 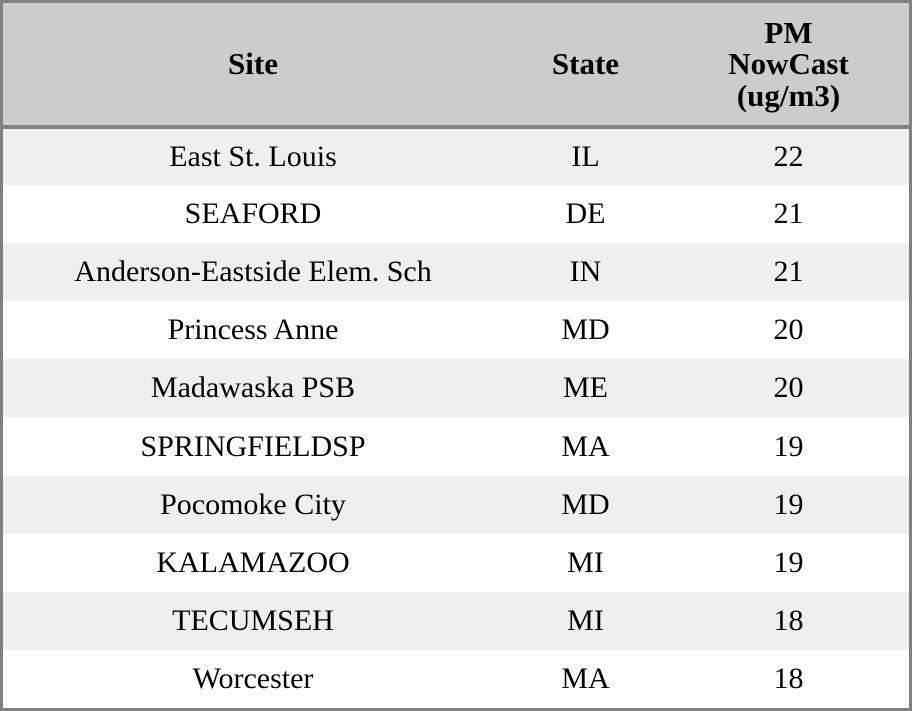 What do you see at coordinates (788, 32) in the screenshot?
I see `column-header-pm-nowcast-line1: PM` at bounding box center [788, 32].